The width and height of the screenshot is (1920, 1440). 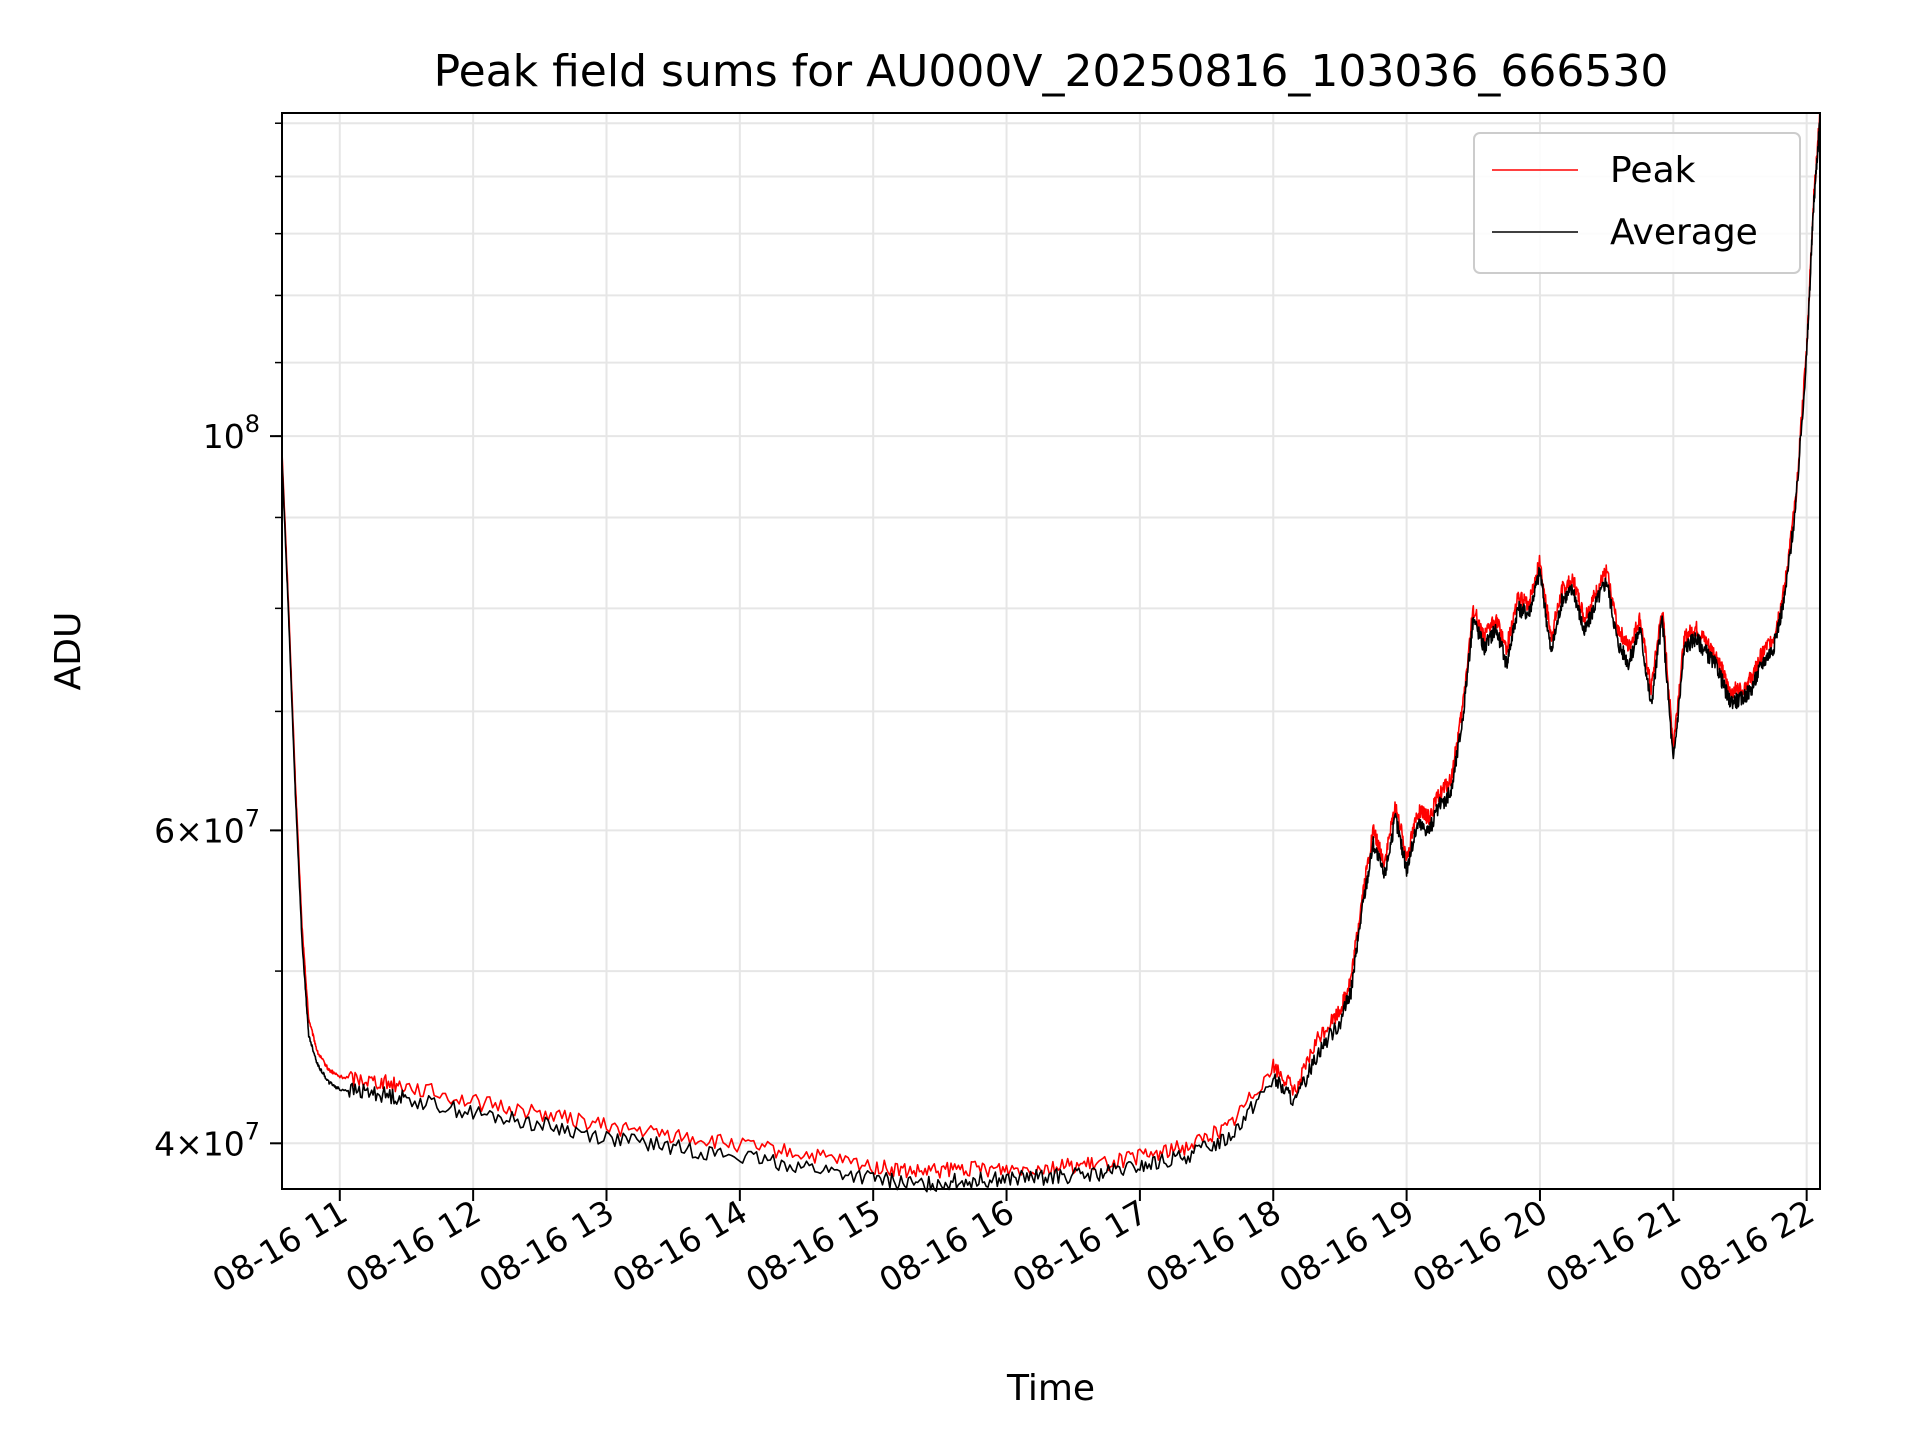 I want to click on y-tick-label: 4×107, so click(x=207, y=1140).